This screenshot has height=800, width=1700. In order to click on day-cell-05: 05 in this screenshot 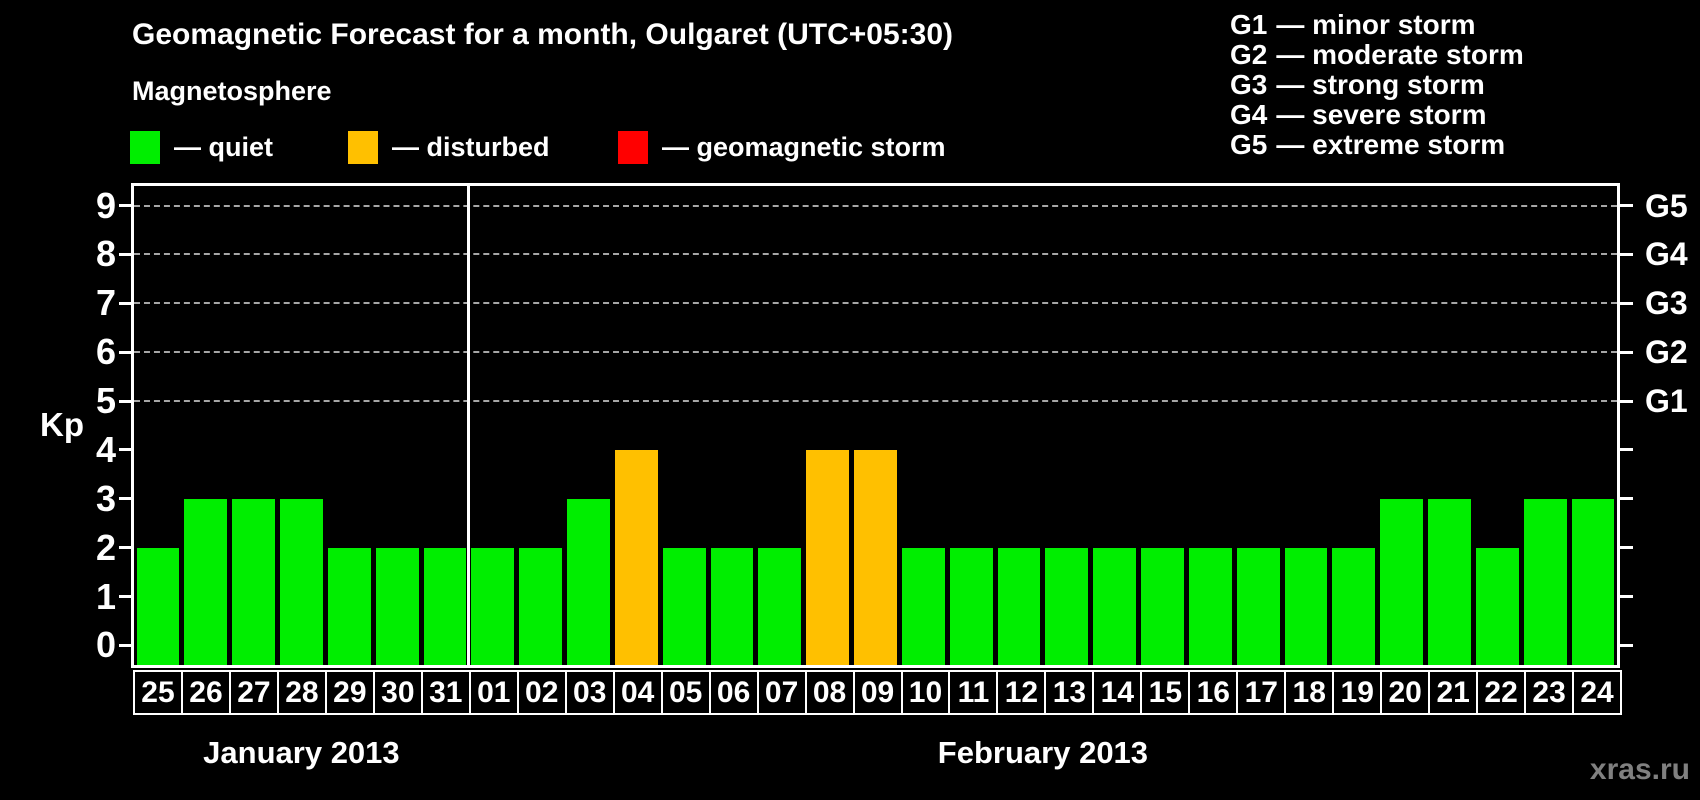, I will do `click(685, 692)`.